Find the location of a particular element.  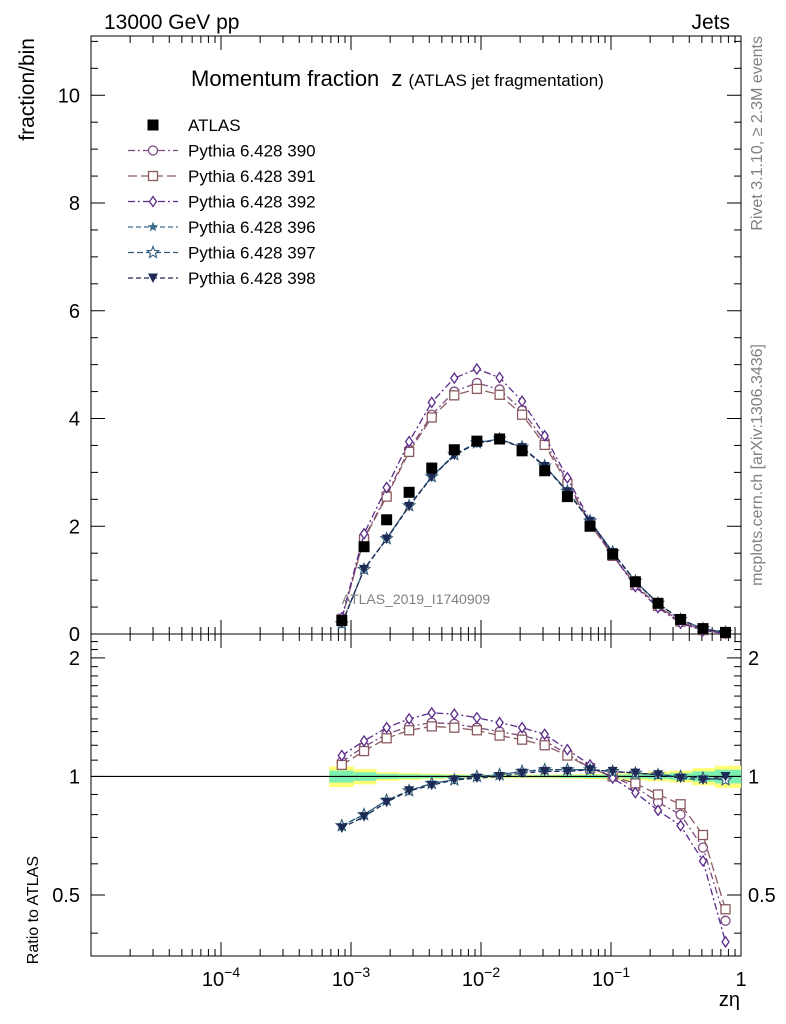

mcplots-credit-label: mcplots.cern.ch [arXiv:1306.3436] is located at coordinates (757, 465).